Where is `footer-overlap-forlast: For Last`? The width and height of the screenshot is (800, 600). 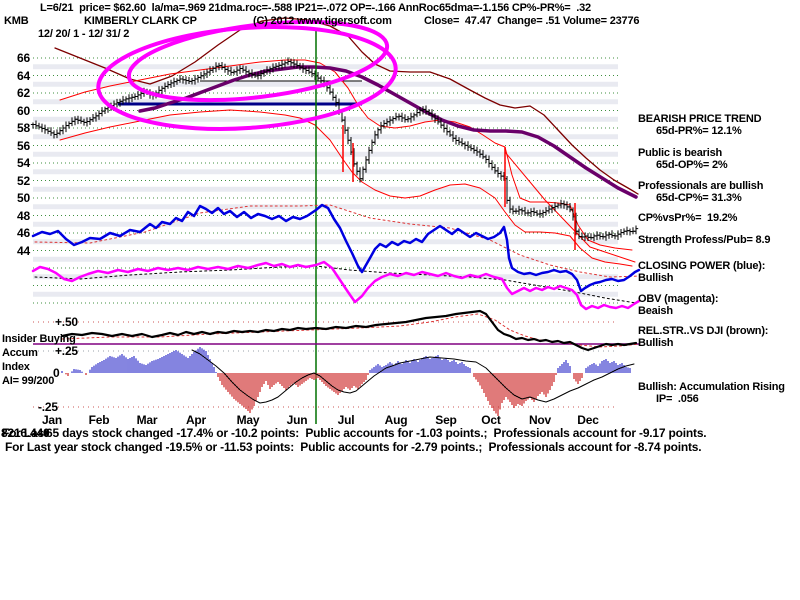
footer-overlap-forlast: For Last is located at coordinates (25, 433).